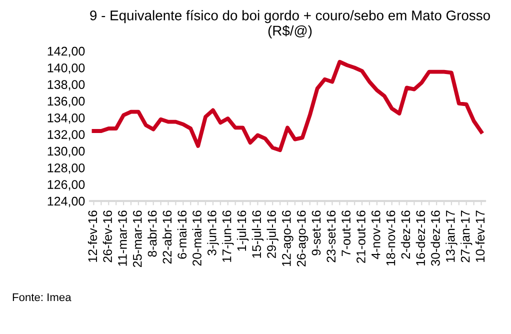 The width and height of the screenshot is (511, 334). What do you see at coordinates (391, 238) in the screenshot?
I see `x-tick-label: 18-nov-16` at bounding box center [391, 238].